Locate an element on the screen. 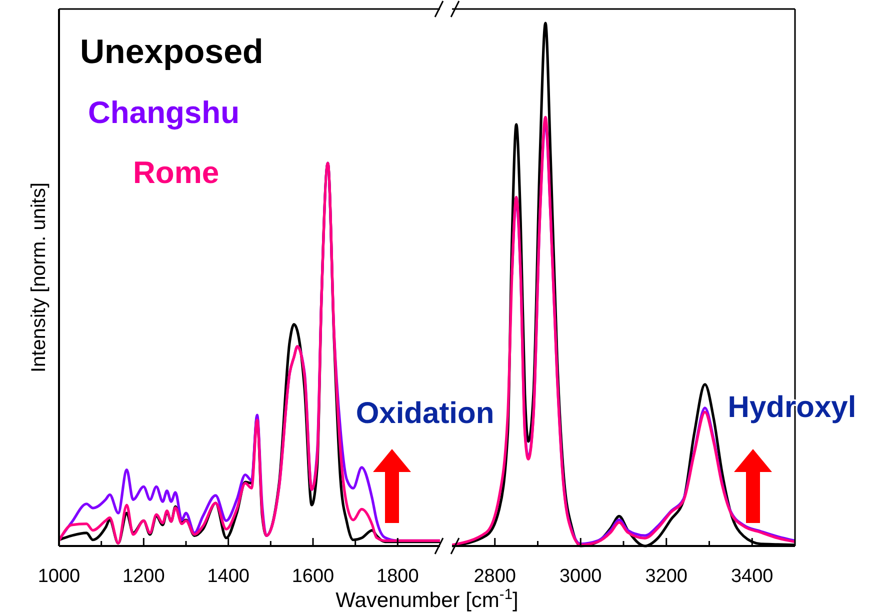 The height and width of the screenshot is (615, 877). x-tick-label: 1800 is located at coordinates (397, 576).